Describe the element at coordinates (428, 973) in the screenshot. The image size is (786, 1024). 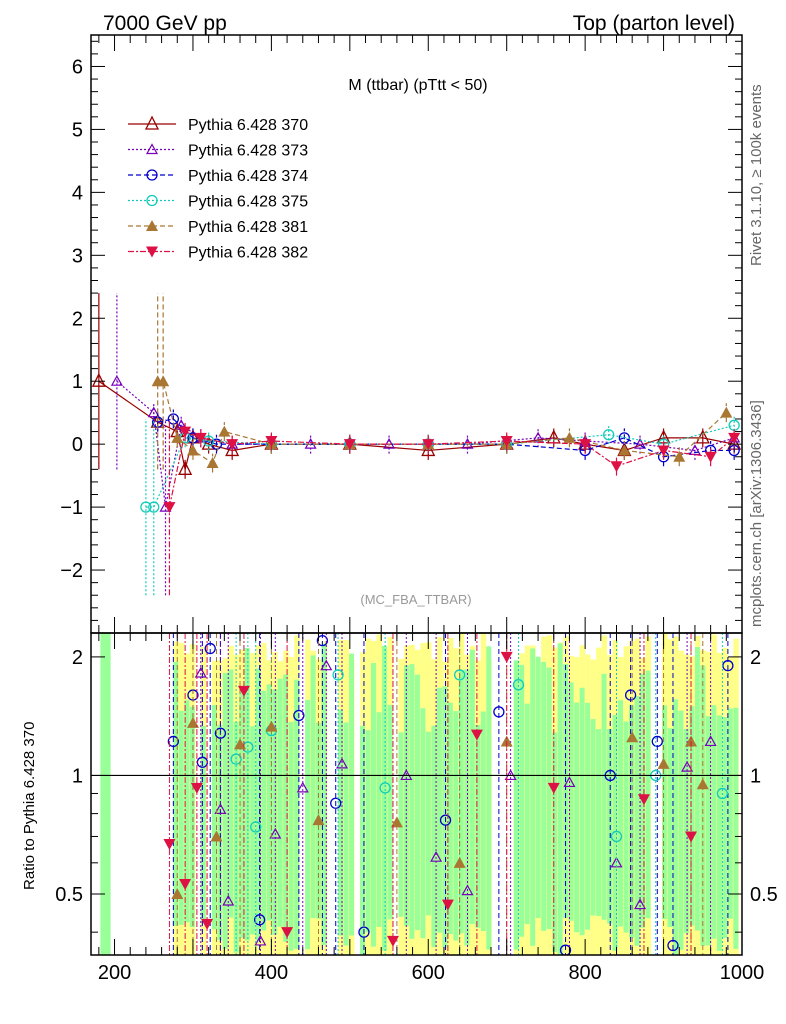
I see `x-tick-label: 600` at that location.